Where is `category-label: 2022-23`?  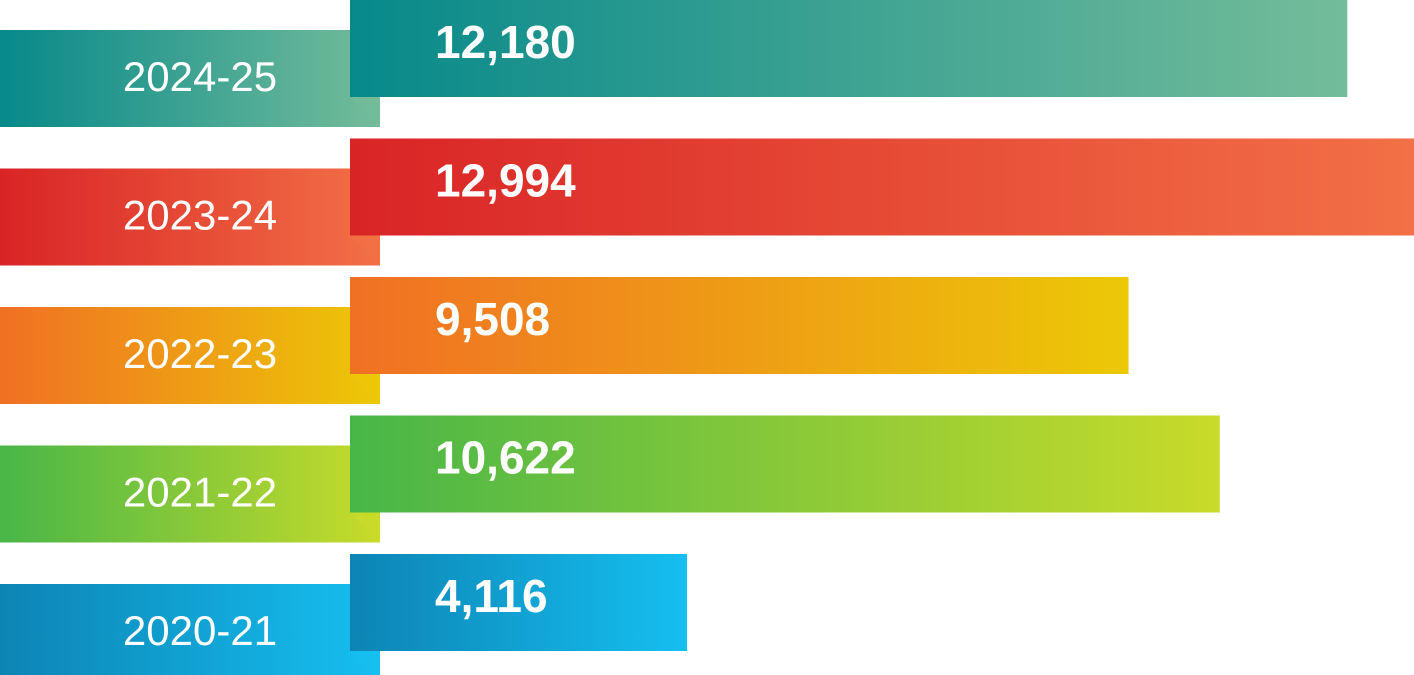 category-label: 2022-23 is located at coordinates (200, 353).